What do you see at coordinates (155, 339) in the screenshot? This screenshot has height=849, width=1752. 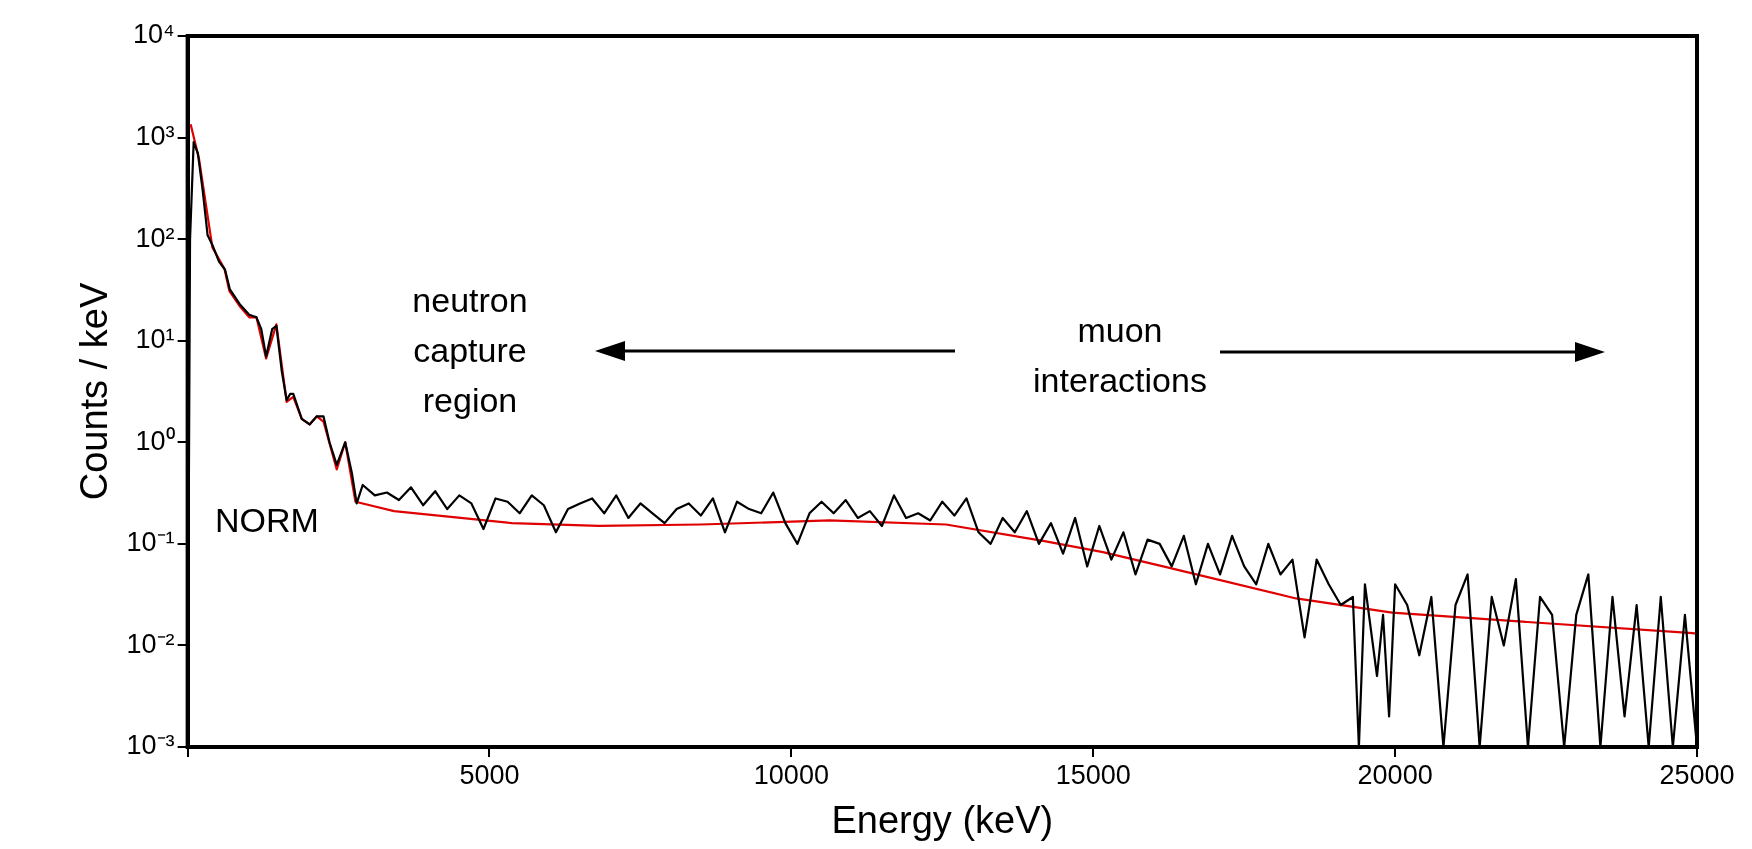 I see `y-tick-label: 10¹` at bounding box center [155, 339].